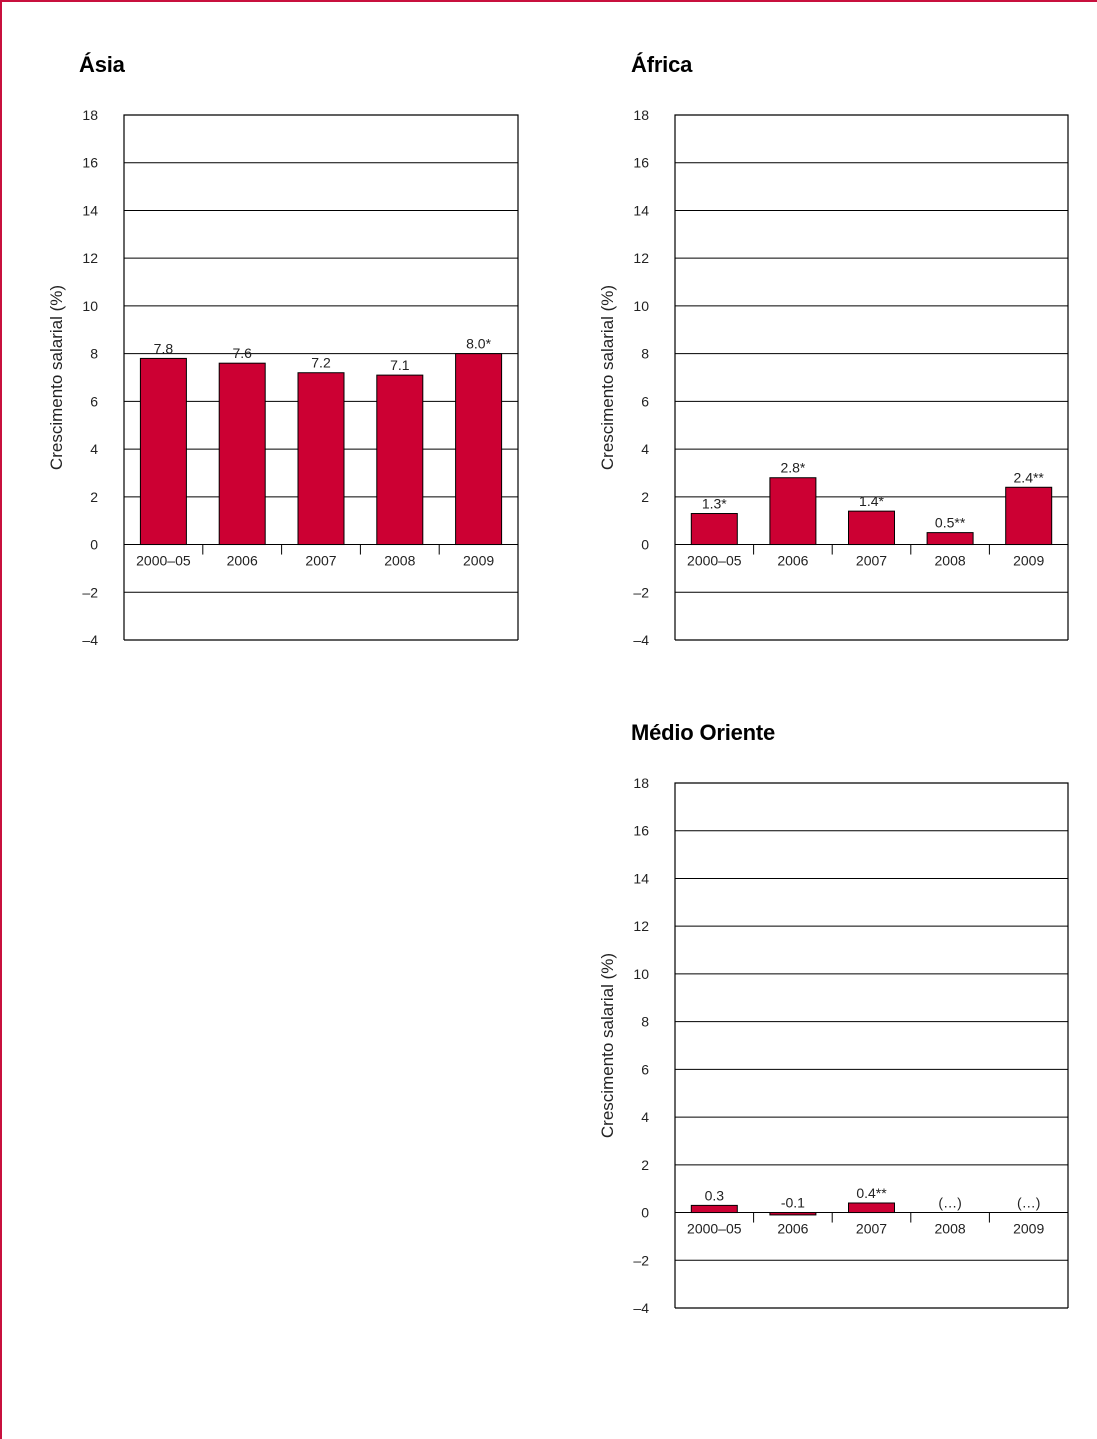 The height and width of the screenshot is (1439, 1097). What do you see at coordinates (400, 365) in the screenshot?
I see `data-label: 7.1` at bounding box center [400, 365].